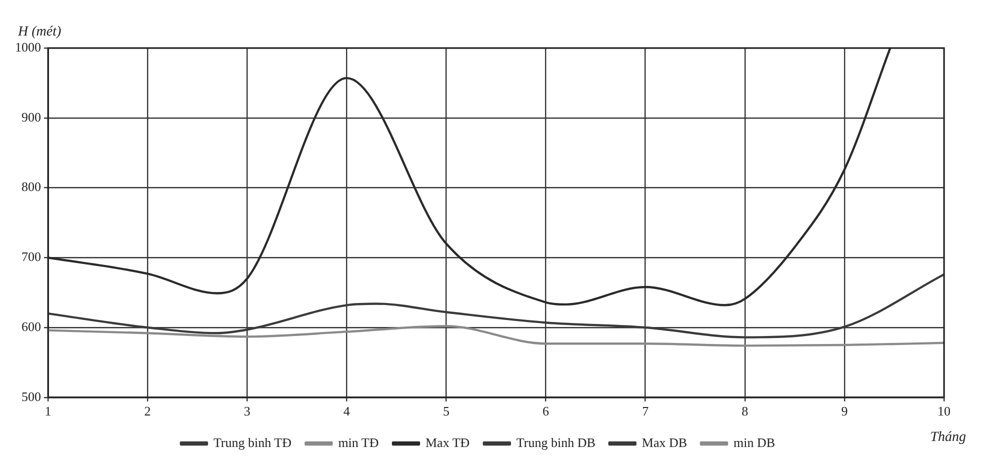 Image resolution: width=982 pixels, height=469 pixels. Describe the element at coordinates (147, 411) in the screenshot. I see `x-tick-label: 2` at that location.